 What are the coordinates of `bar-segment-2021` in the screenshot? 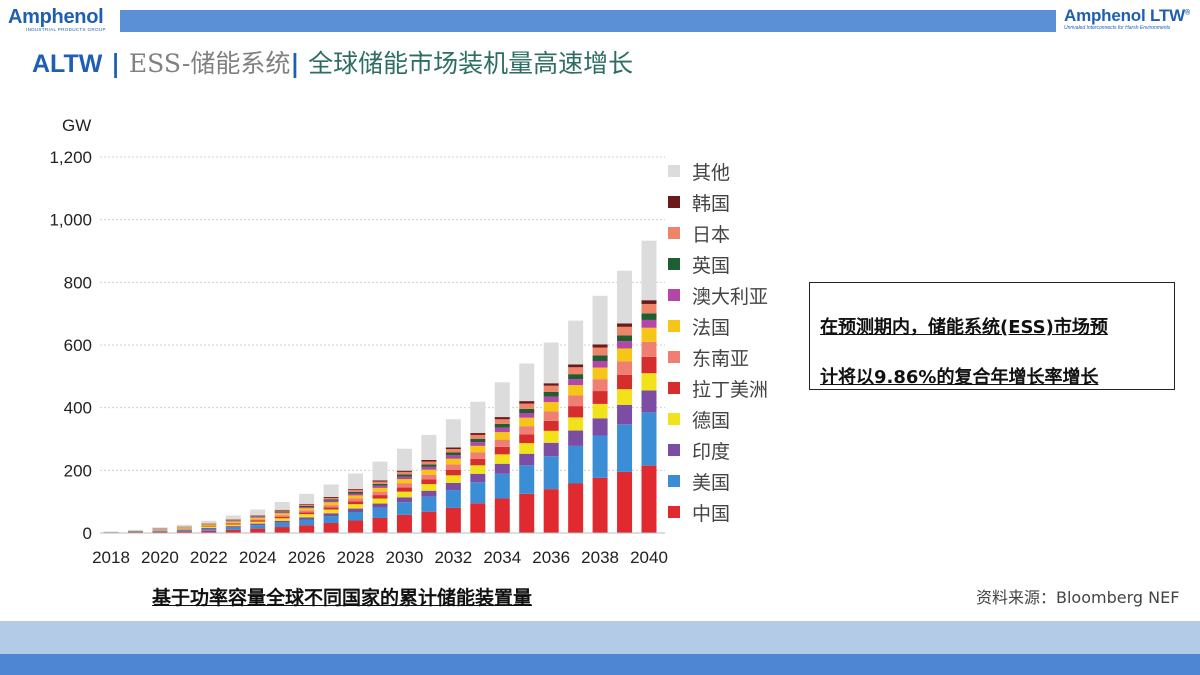 It's located at (184, 530).